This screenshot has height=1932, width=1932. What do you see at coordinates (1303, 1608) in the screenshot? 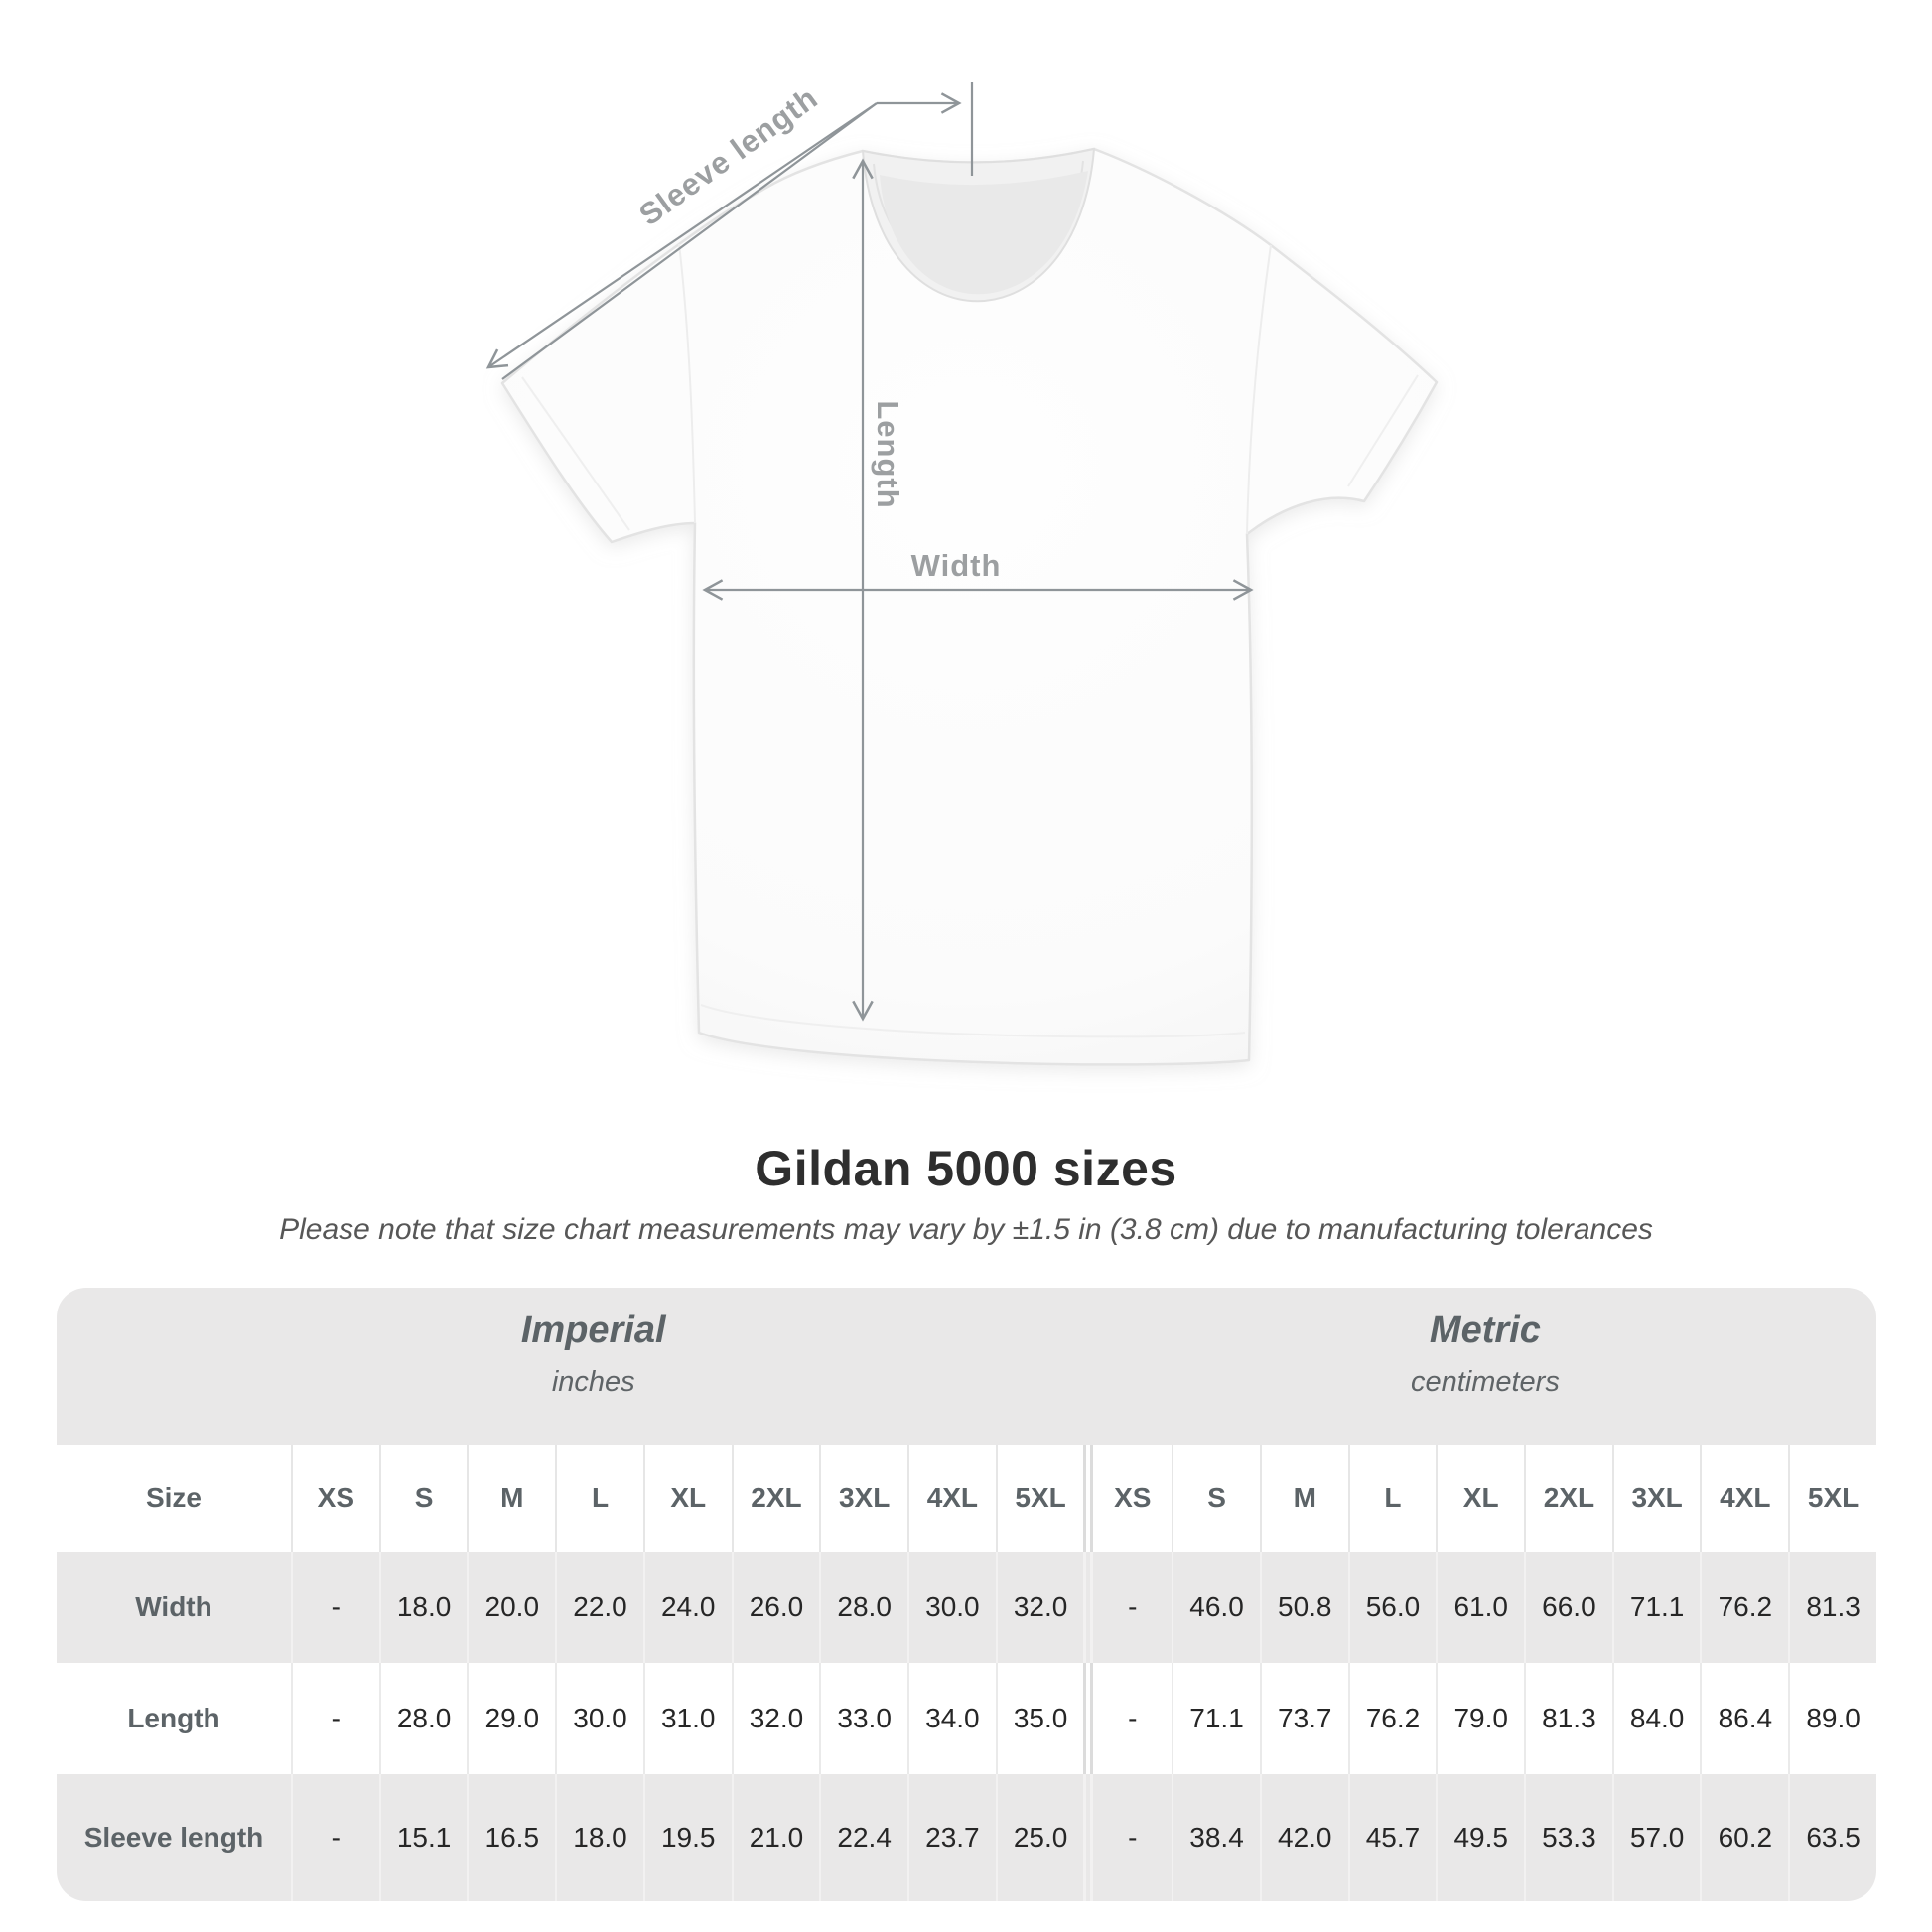
I see `value-cell: 50.8` at bounding box center [1303, 1608].